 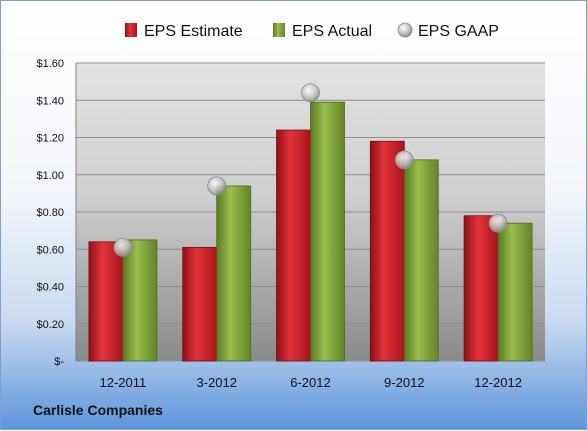 What do you see at coordinates (332, 31) in the screenshot?
I see `legend-actual-label: EPS Actual` at bounding box center [332, 31].